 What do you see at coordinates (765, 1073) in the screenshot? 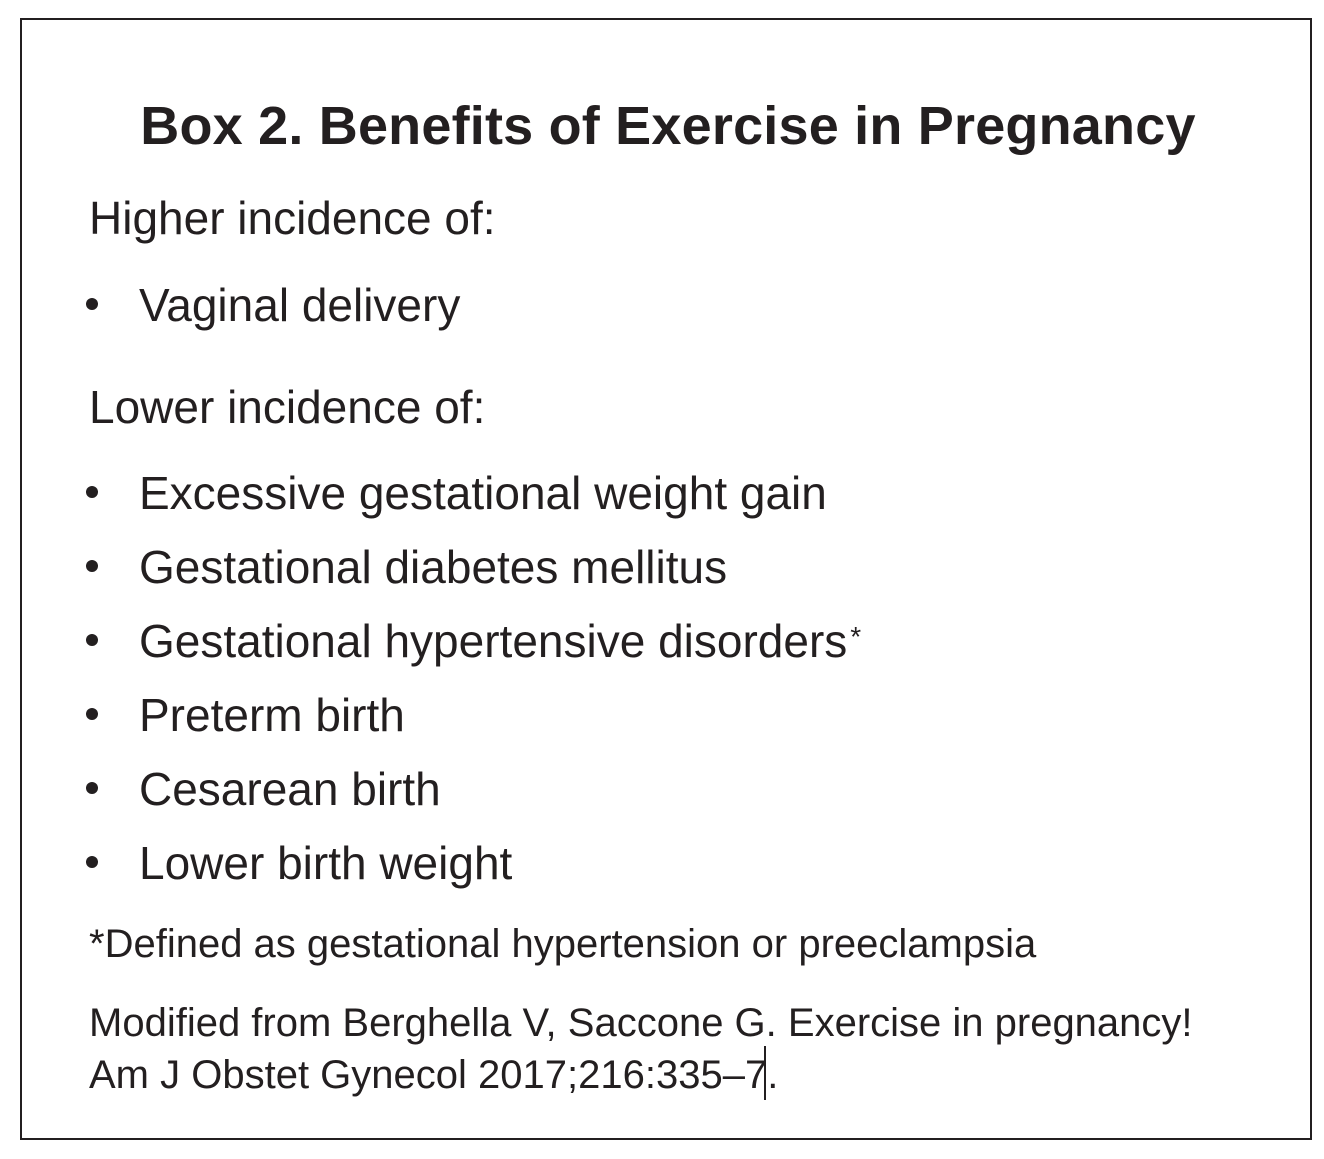
I see `text-cursor` at bounding box center [765, 1073].